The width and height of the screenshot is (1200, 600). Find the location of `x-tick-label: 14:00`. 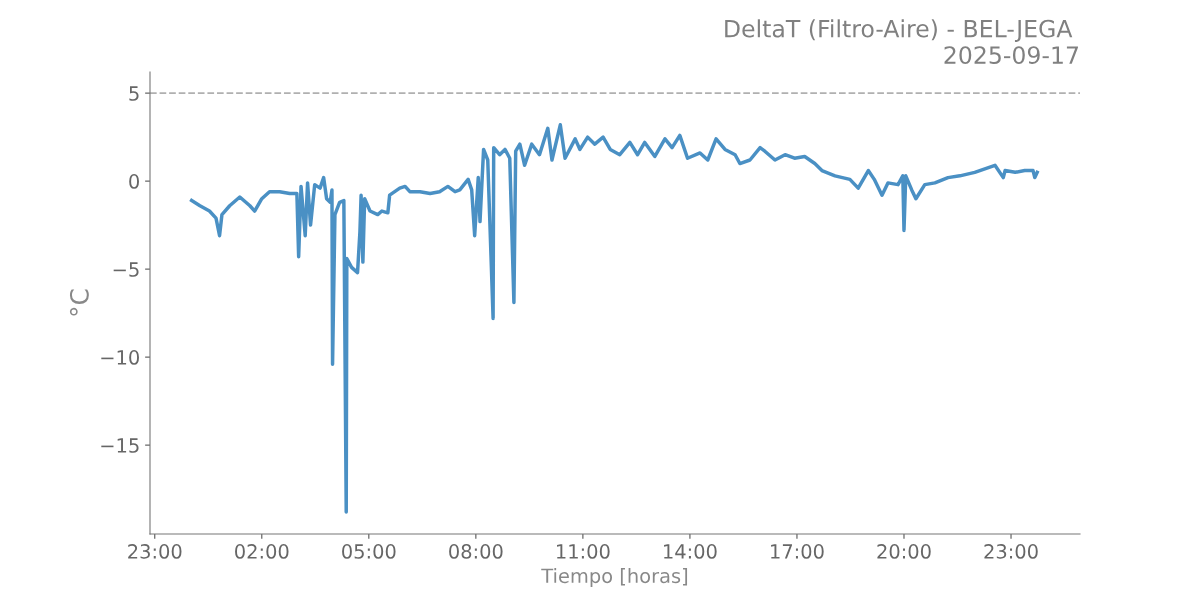

x-tick-label: 14:00 is located at coordinates (690, 551).